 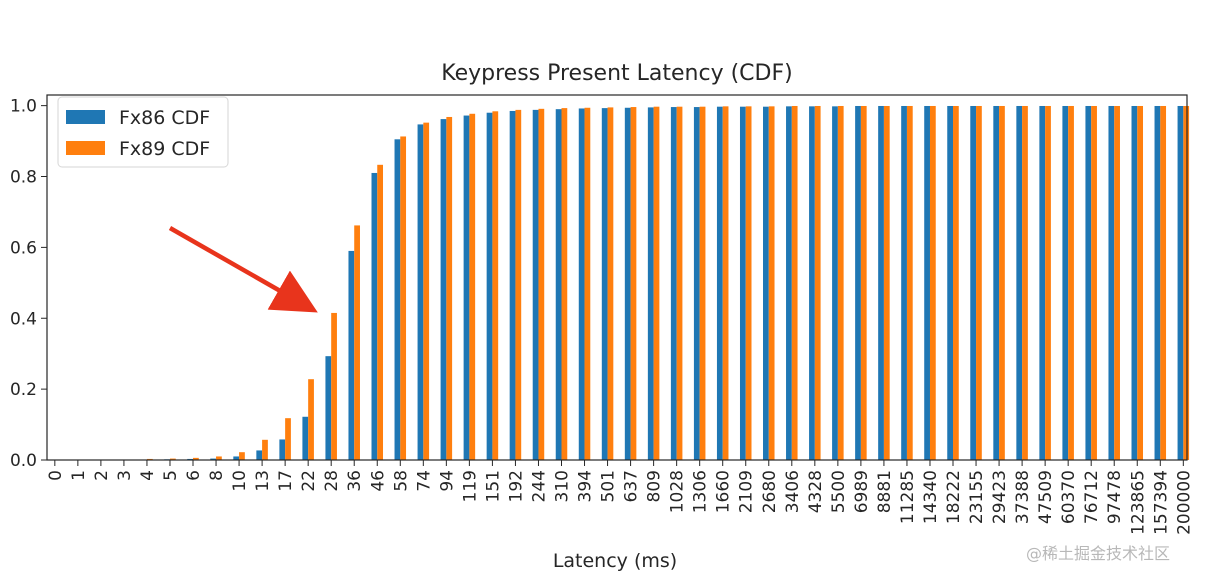 I want to click on x-tick-label: 28, so click(x=332, y=481).